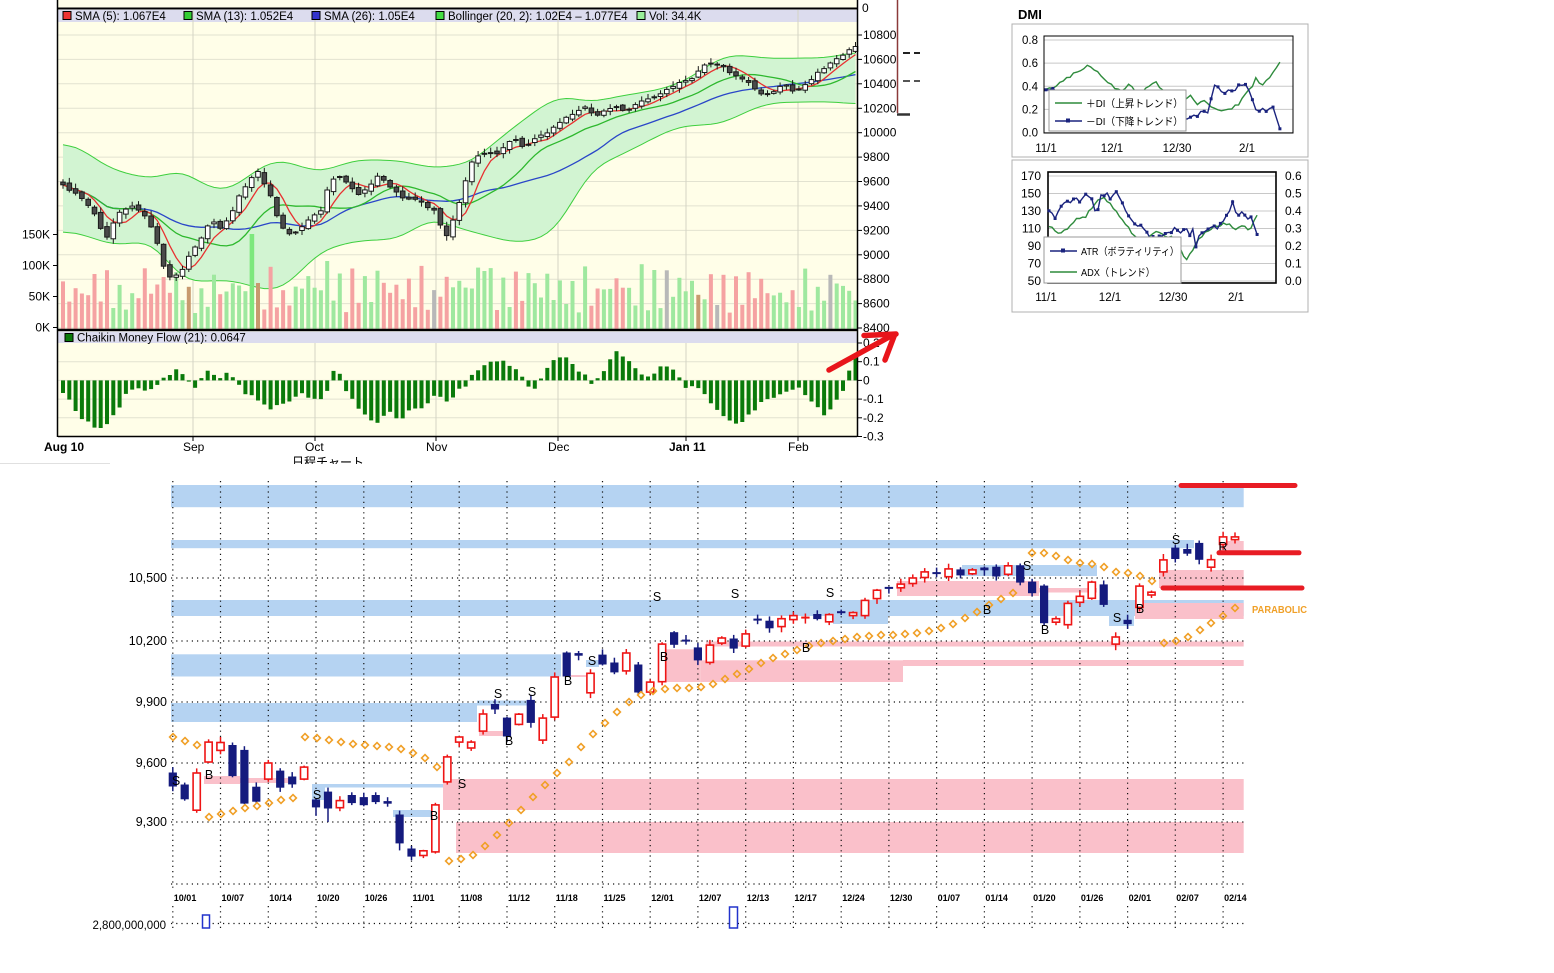 The height and width of the screenshot is (973, 1554). I want to click on svg-text: 10,200, so click(148, 641).